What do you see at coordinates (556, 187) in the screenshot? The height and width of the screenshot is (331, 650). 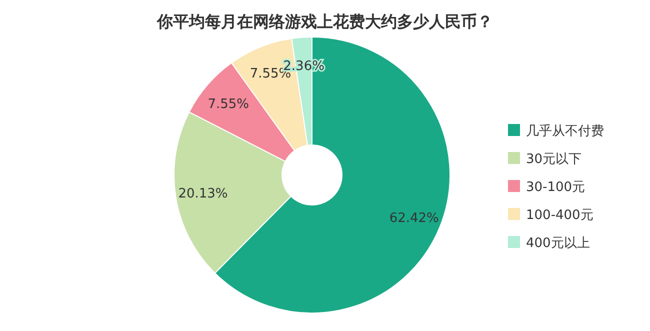 I see `legend-label: 30-100元` at bounding box center [556, 187].